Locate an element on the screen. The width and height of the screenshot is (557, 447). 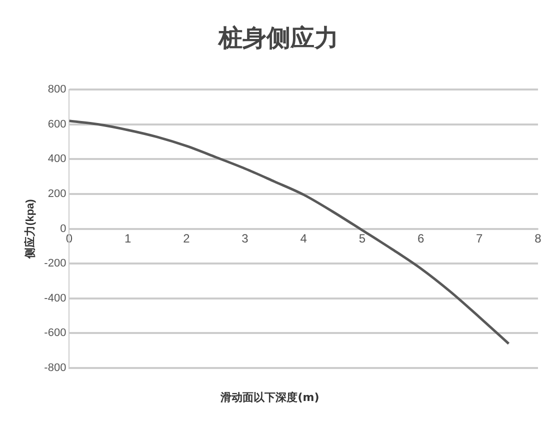
y-tick-label: 400 is located at coordinates (57, 159).